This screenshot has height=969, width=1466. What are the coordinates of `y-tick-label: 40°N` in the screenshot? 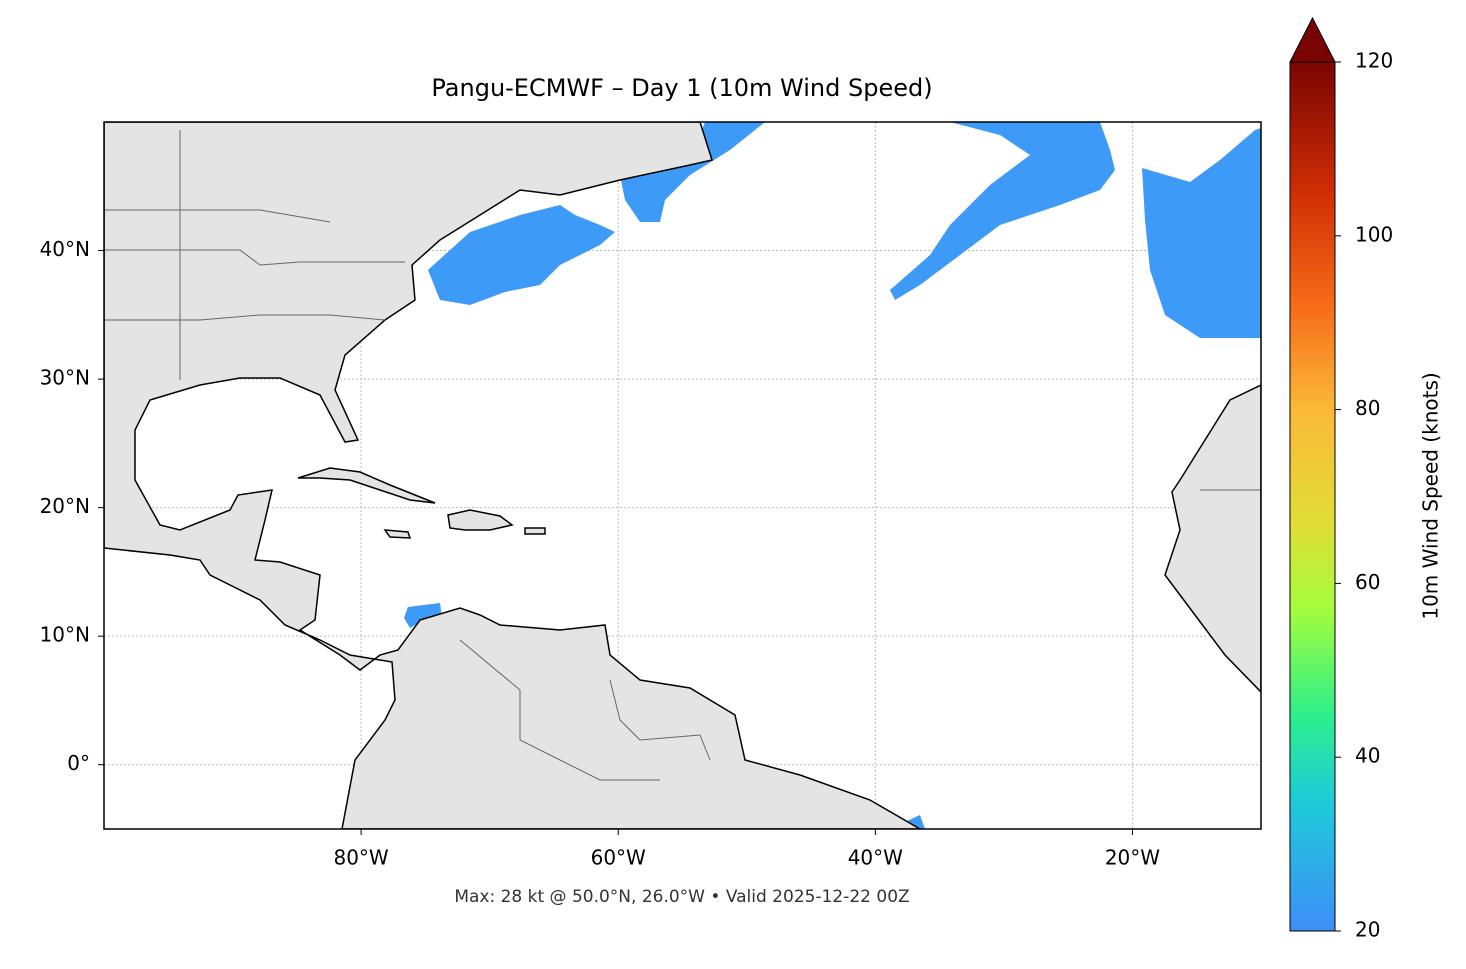 It's located at (65, 249).